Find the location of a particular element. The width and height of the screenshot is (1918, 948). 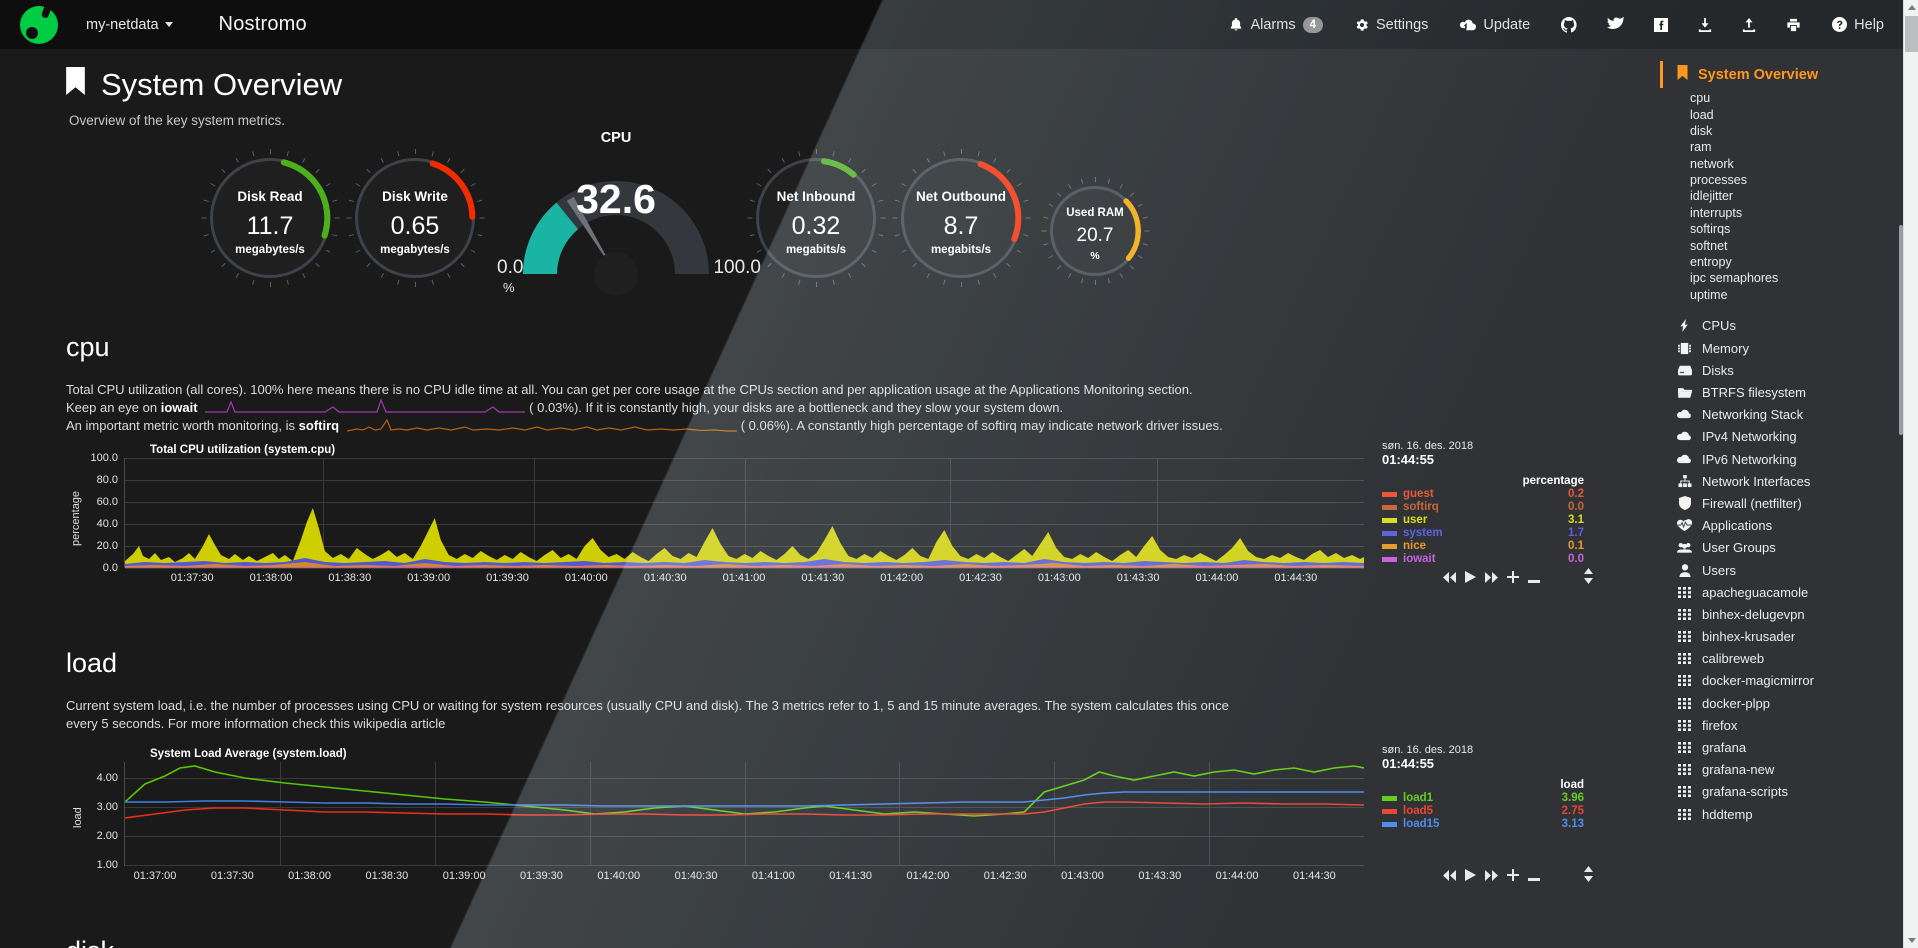

sidebar-sub-item-ram: ram is located at coordinates (1701, 147).